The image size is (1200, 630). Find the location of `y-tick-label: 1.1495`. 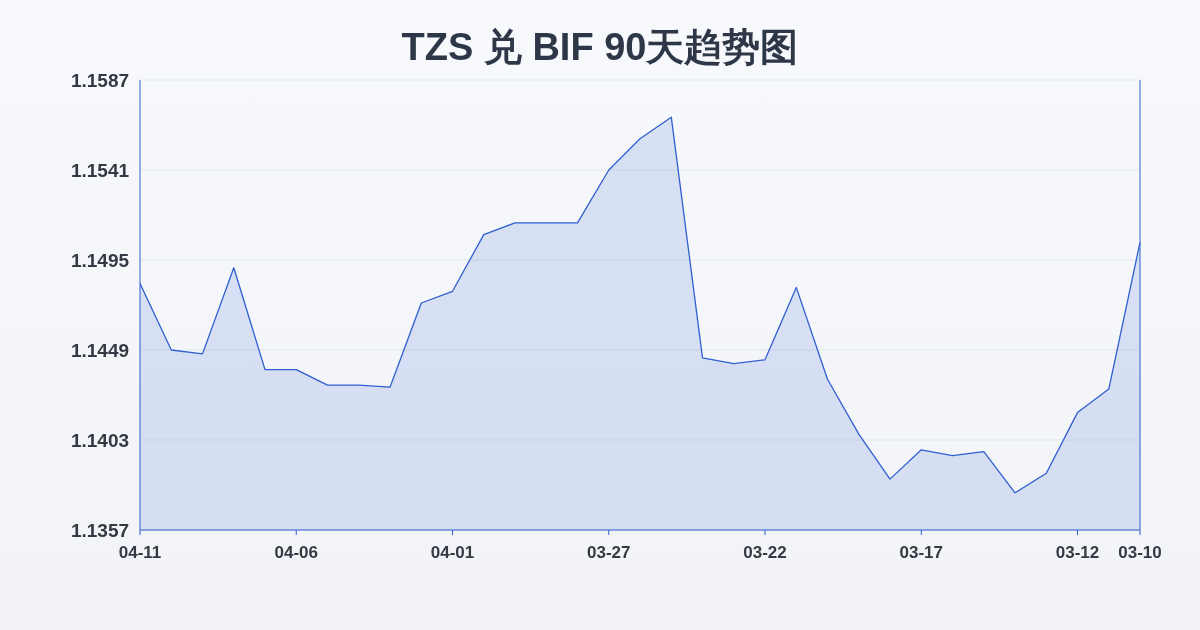

y-tick-label: 1.1495 is located at coordinates (100, 260).